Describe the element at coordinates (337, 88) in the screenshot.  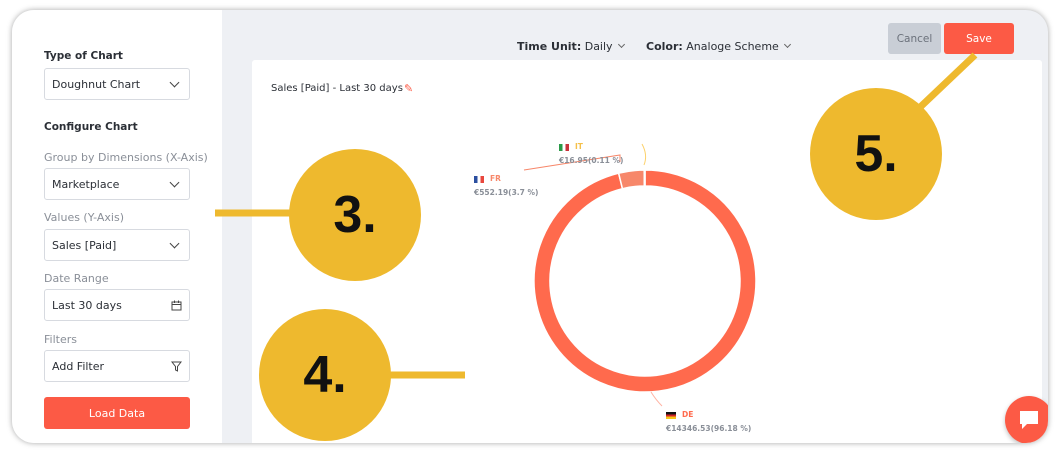
I see `chart-title: Sales [Paid] - Last 30 days` at that location.